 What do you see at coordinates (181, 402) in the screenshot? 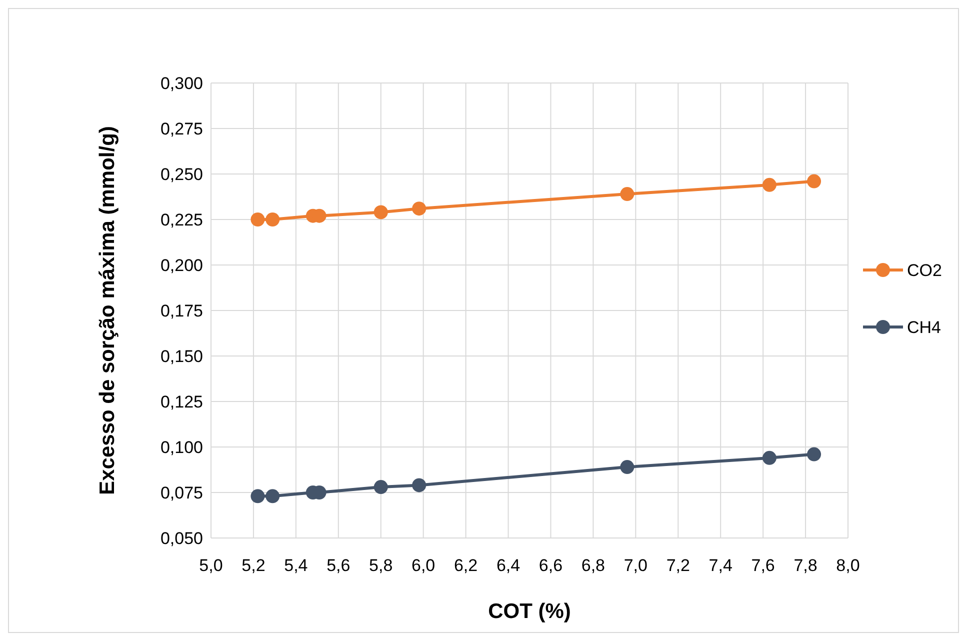
I see `y-tick-label: 0,125` at bounding box center [181, 402].